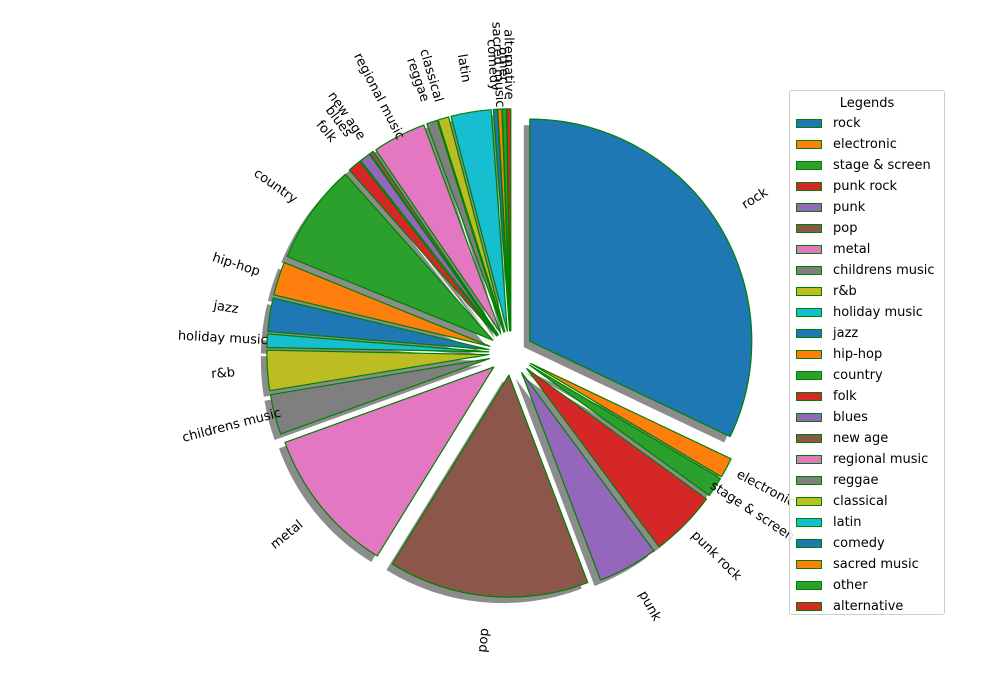 This screenshot has width=1000, height=700. Describe the element at coordinates (827, 333) in the screenshot. I see `legend-item-jazz: jazz` at that location.